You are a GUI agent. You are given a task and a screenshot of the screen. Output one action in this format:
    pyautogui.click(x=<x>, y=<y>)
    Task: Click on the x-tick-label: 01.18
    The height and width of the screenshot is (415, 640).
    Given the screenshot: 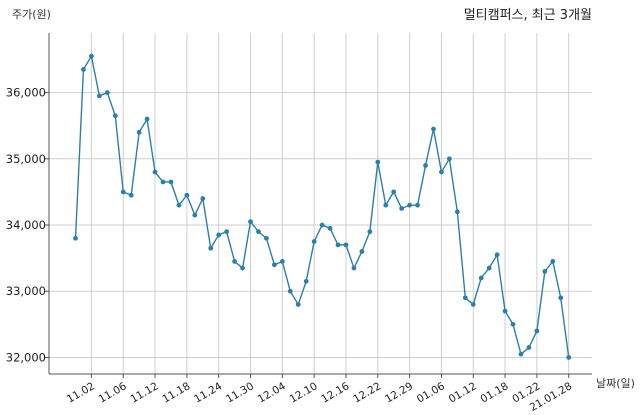 What is the action you would take?
    pyautogui.click(x=495, y=392)
    